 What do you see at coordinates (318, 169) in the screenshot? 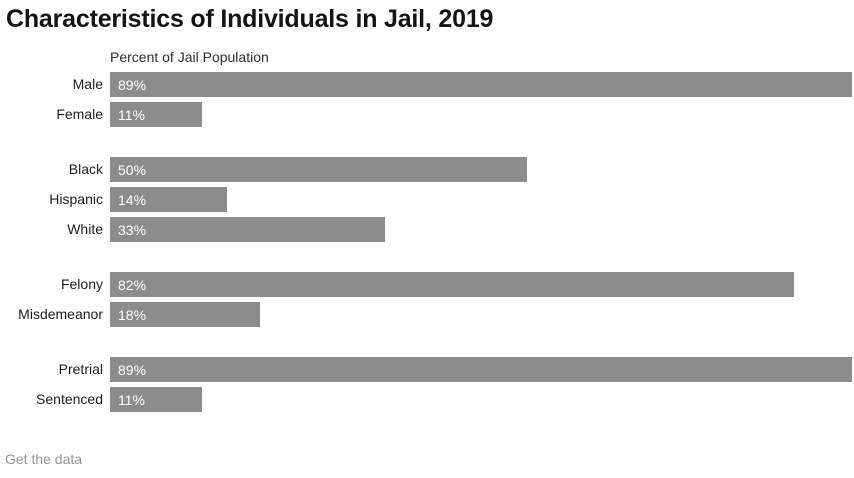
I see `bar: 50%` at bounding box center [318, 169].